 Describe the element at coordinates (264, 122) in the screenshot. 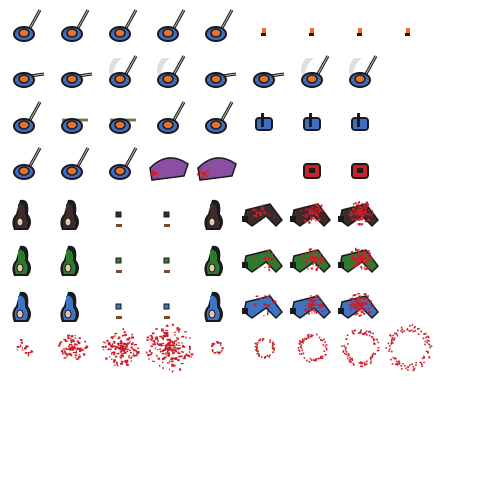

I see `small-body-sprite` at that location.